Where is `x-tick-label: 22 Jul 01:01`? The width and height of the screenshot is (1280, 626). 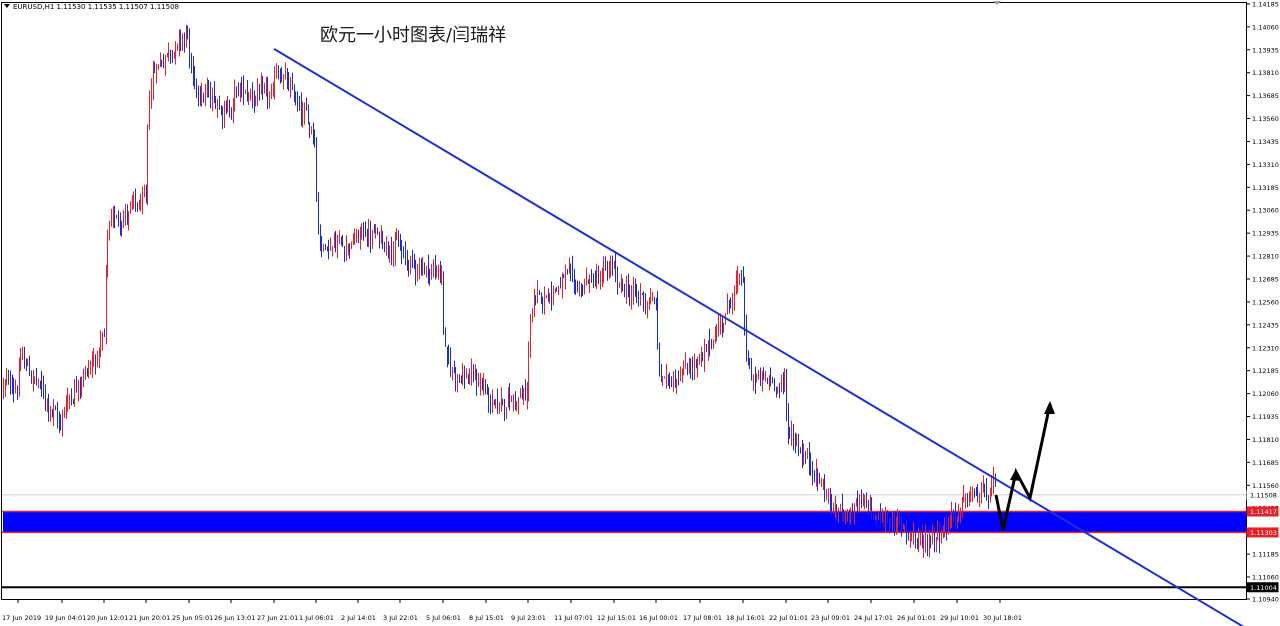
x-tick-label: 22 Jul 01:01 is located at coordinates (788, 618).